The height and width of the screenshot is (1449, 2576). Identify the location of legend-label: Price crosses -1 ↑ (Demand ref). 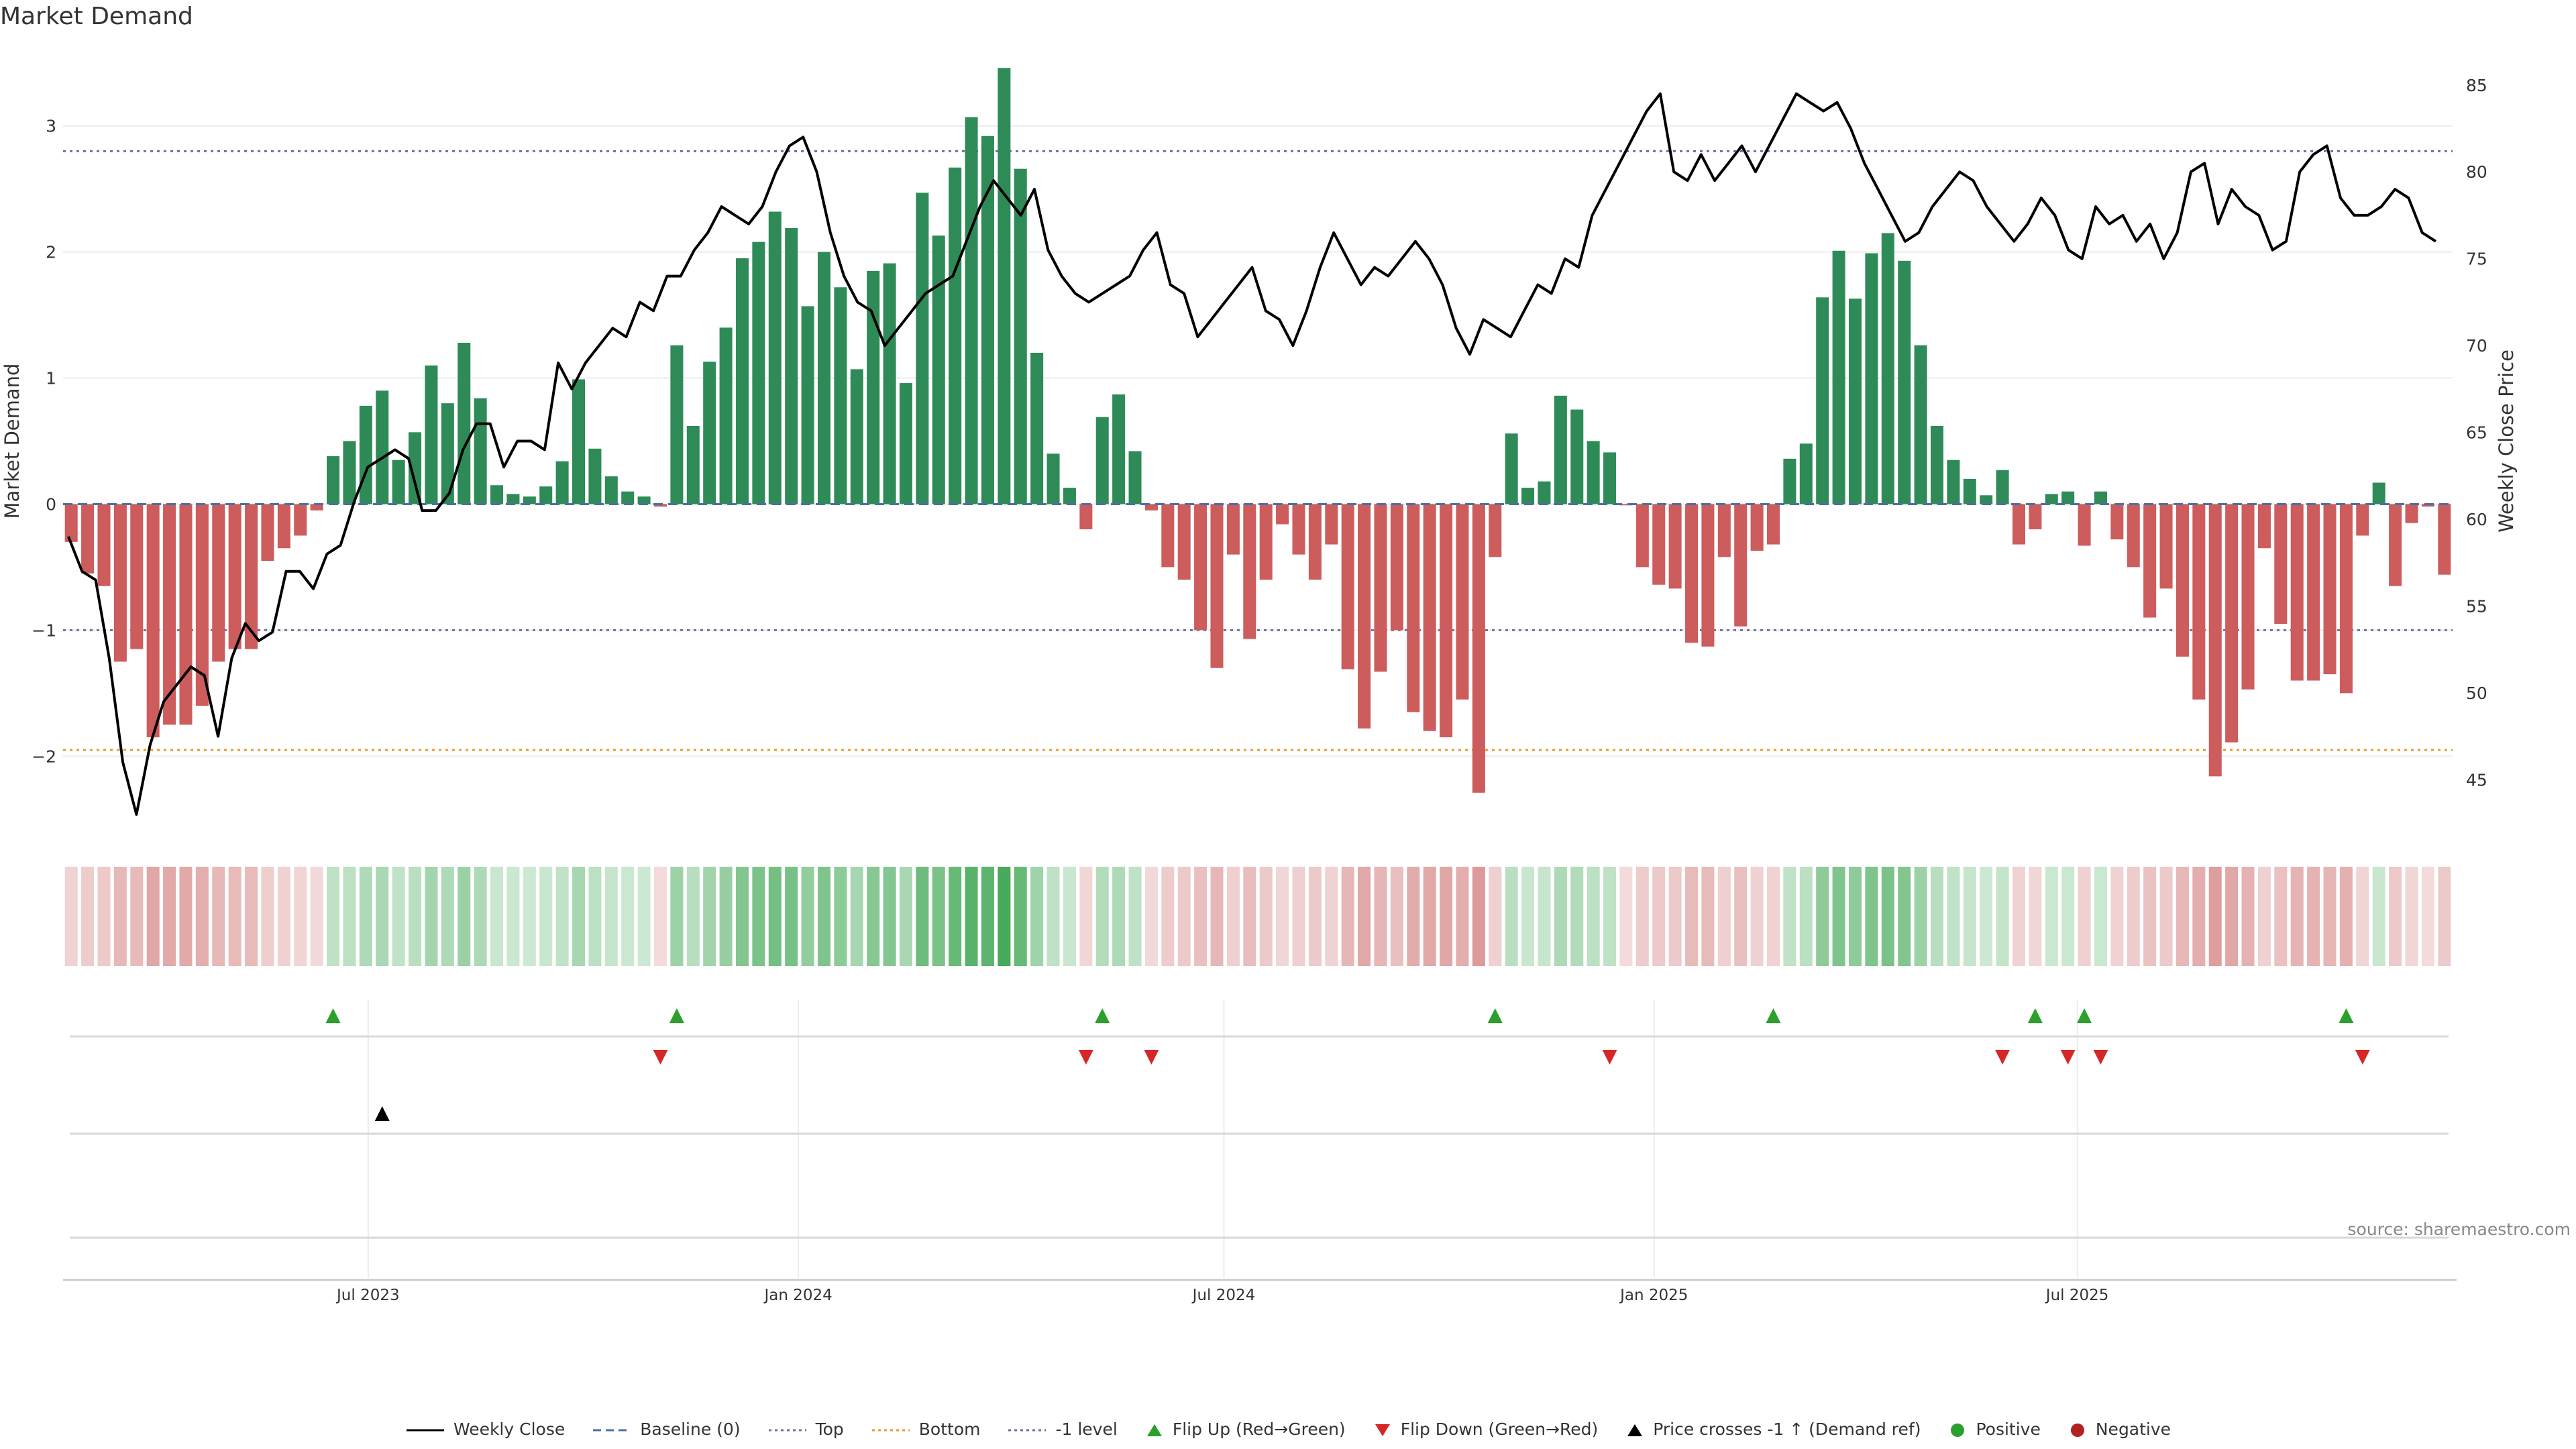
(1787, 1429).